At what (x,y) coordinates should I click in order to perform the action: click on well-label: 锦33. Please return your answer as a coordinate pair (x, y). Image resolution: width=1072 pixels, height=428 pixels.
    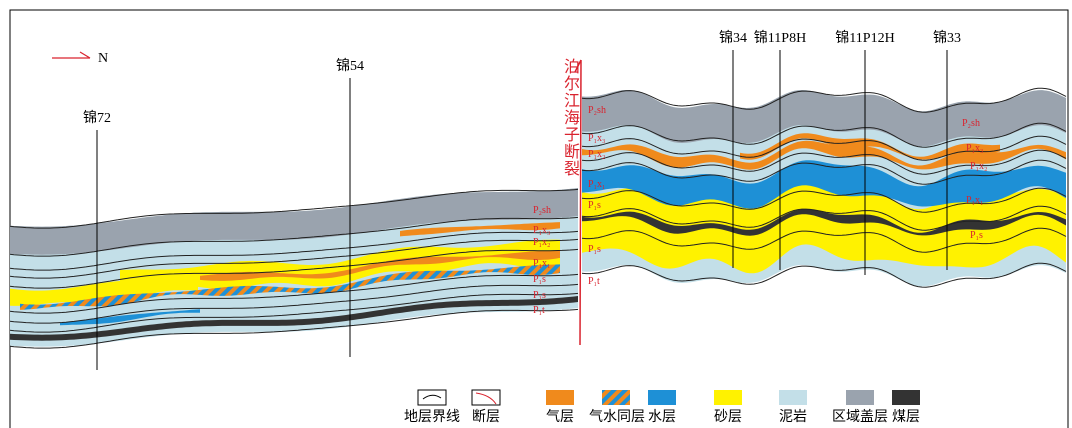
    Looking at the image, I should click on (947, 37).